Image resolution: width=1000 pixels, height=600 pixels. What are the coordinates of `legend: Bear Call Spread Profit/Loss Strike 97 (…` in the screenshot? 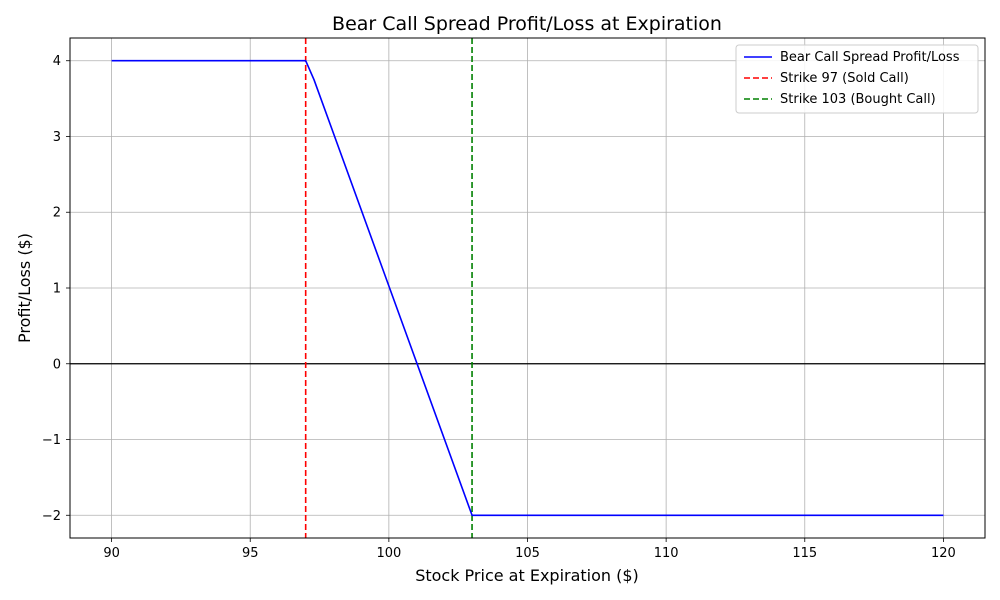 It's located at (857, 79).